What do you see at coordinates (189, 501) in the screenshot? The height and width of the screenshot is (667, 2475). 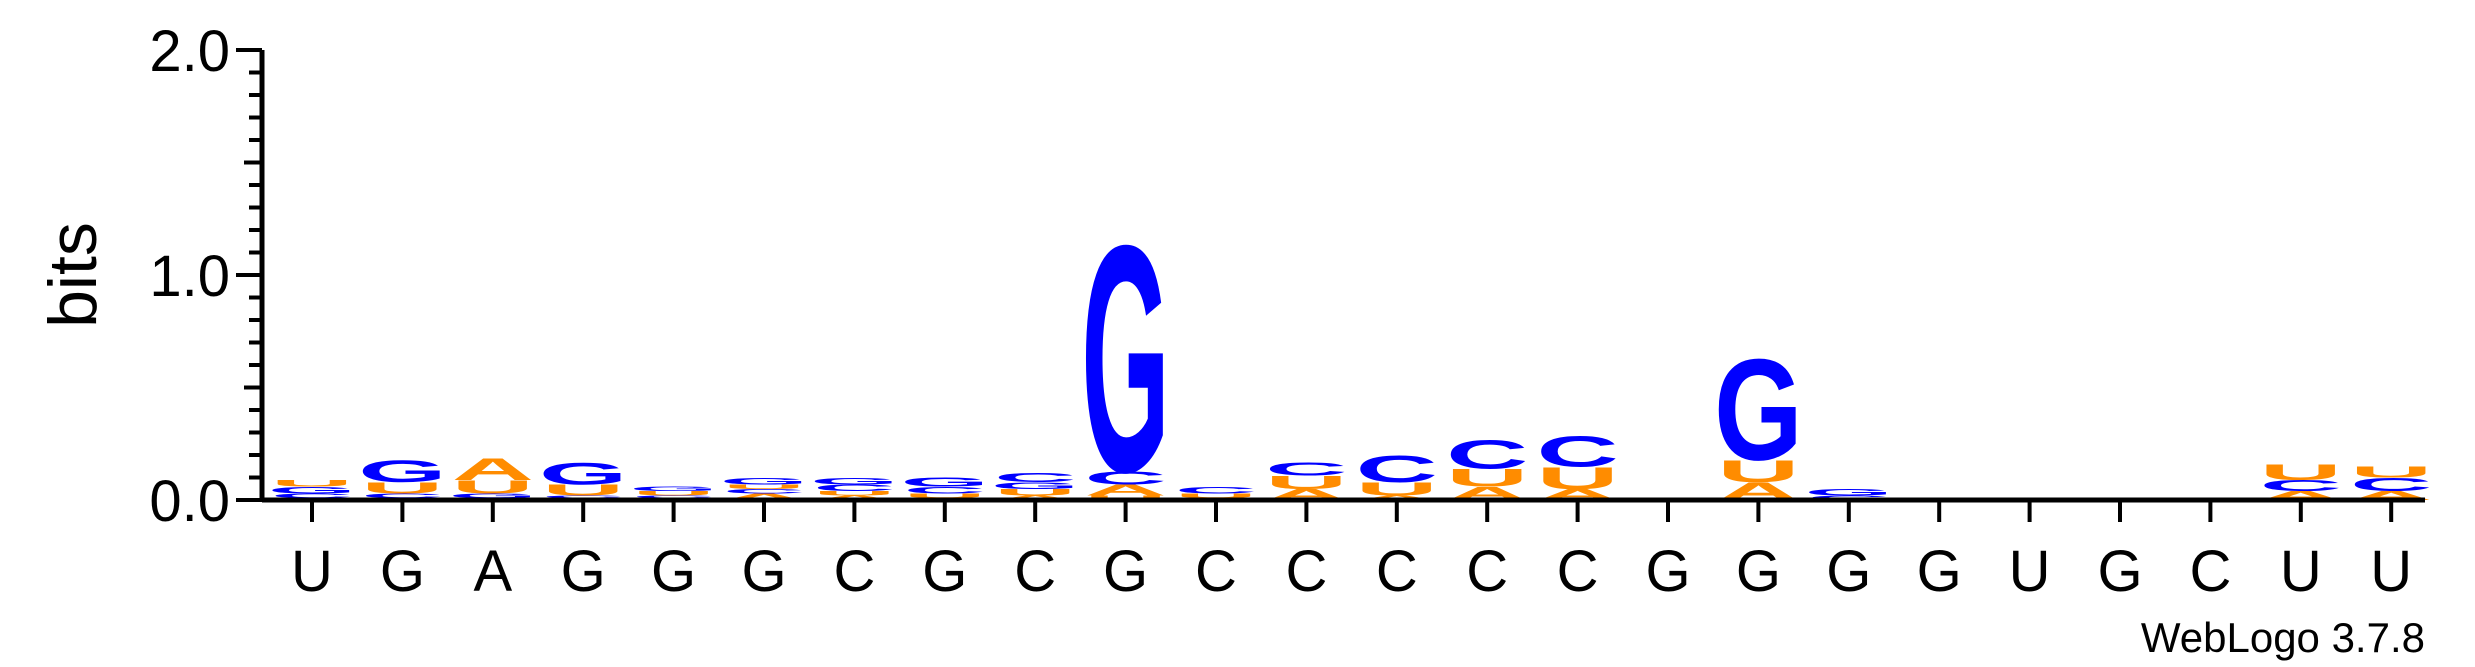 I see `y-tick-label: 0.0` at bounding box center [189, 501].